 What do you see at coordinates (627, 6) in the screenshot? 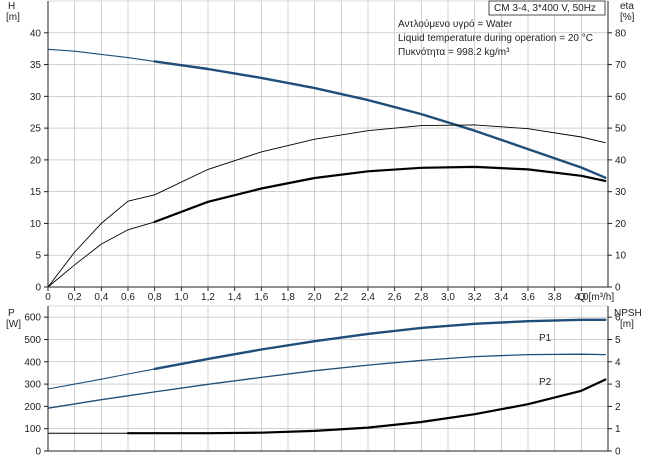
I see `top-right-axis-title: eta` at bounding box center [627, 6].